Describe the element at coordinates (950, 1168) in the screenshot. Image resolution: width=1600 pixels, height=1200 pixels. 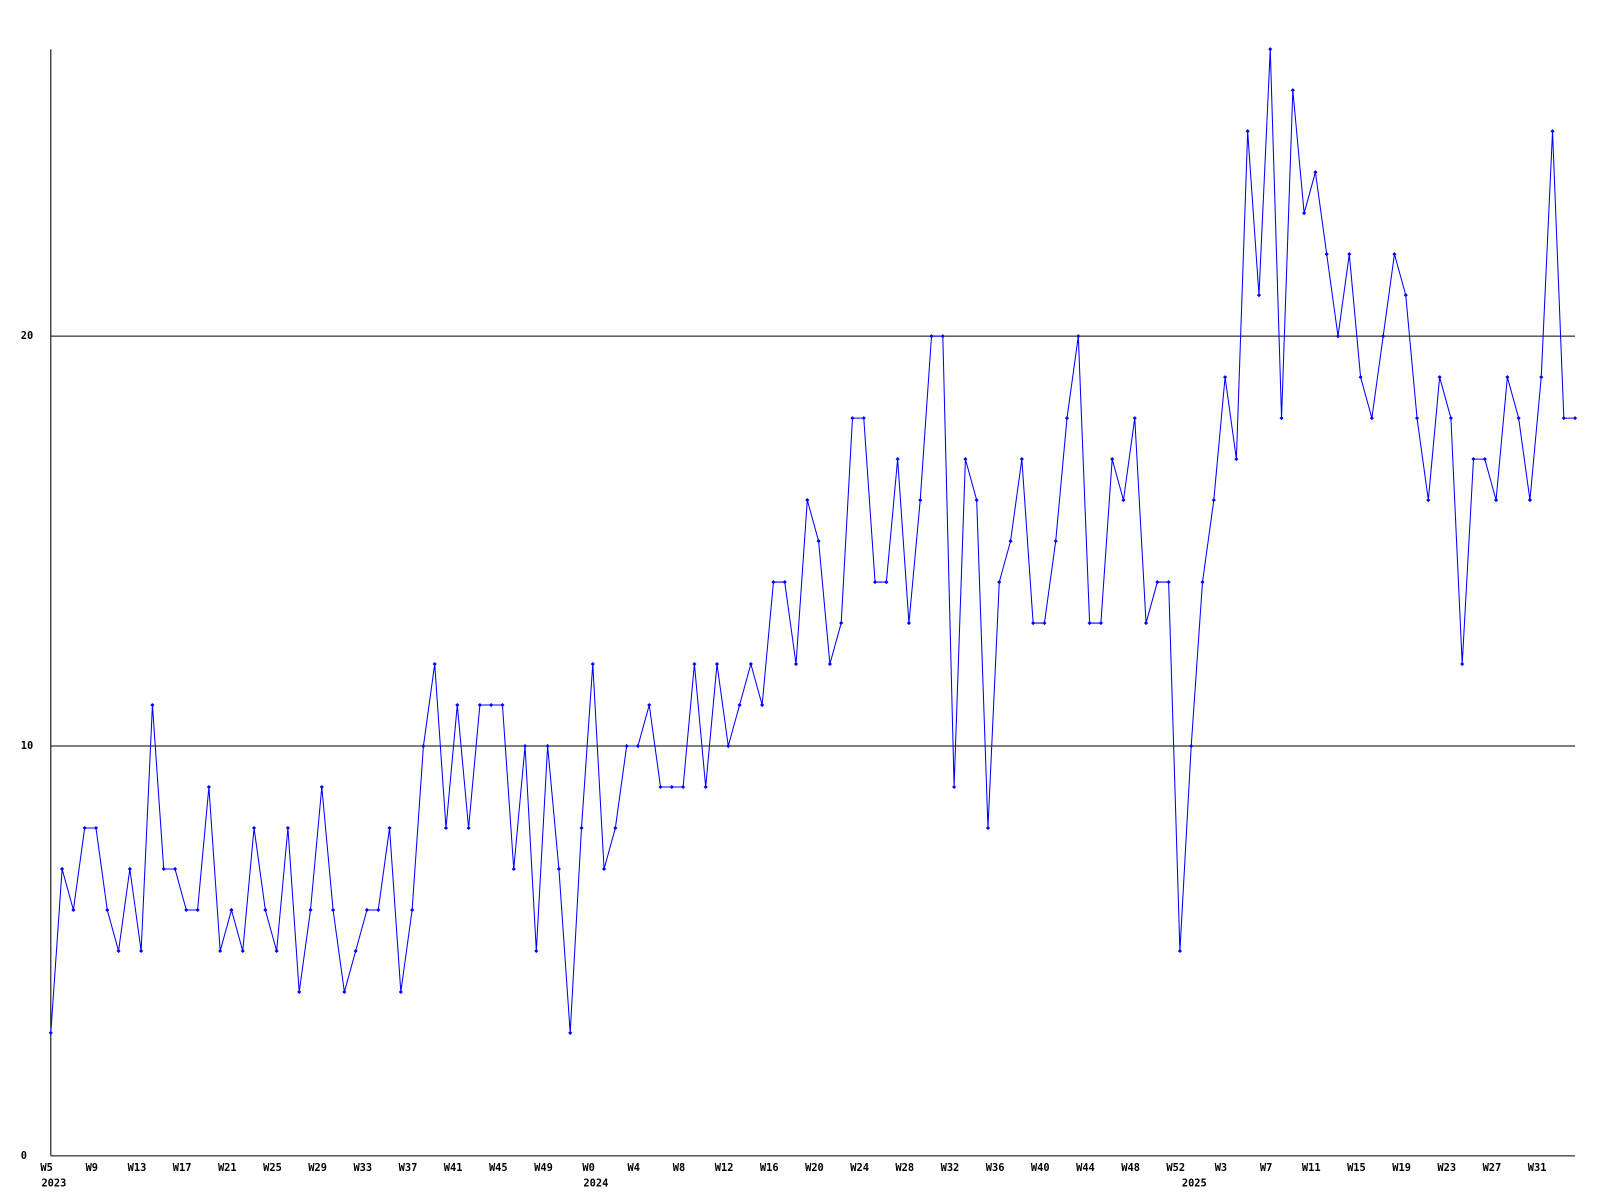
I see `x-tick-label: W32` at that location.